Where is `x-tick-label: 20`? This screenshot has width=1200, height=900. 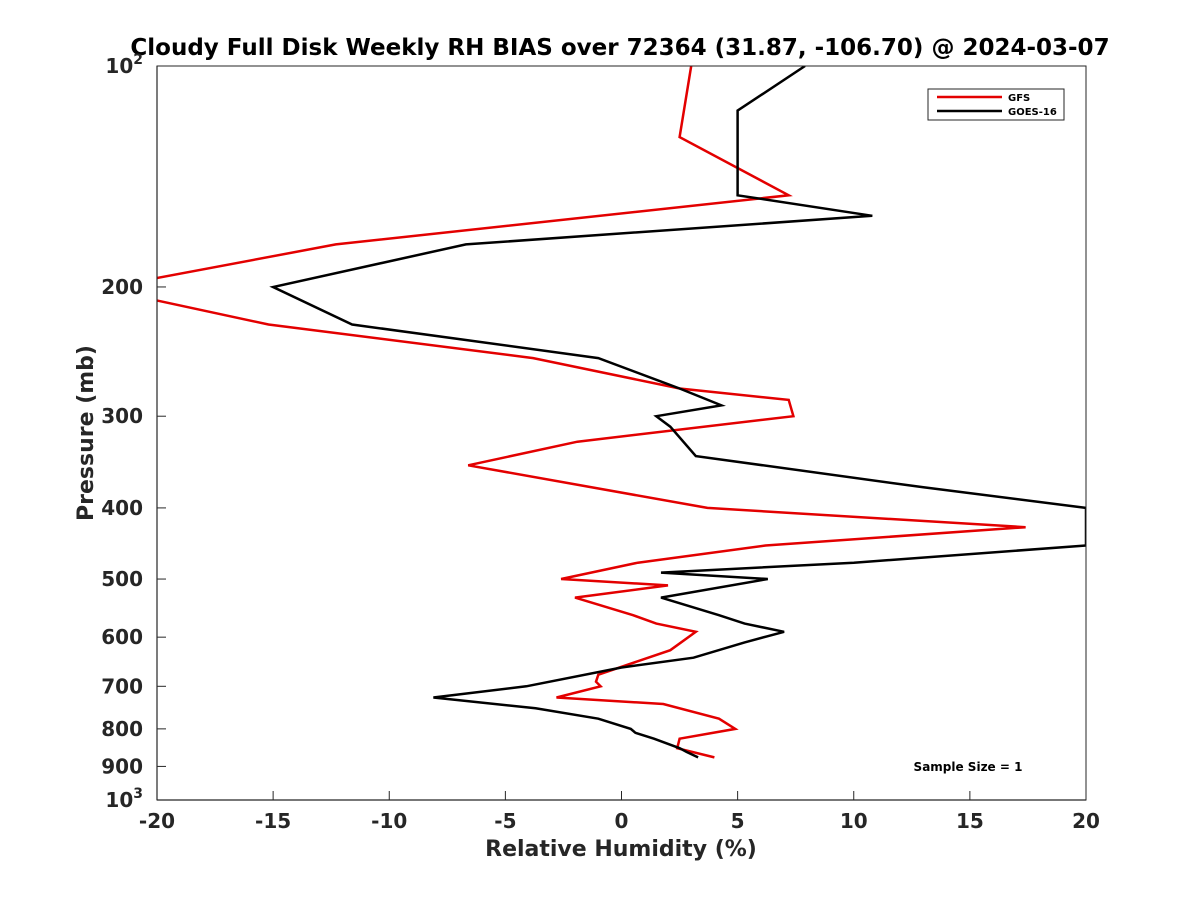 x-tick-label: 20 is located at coordinates (1086, 821).